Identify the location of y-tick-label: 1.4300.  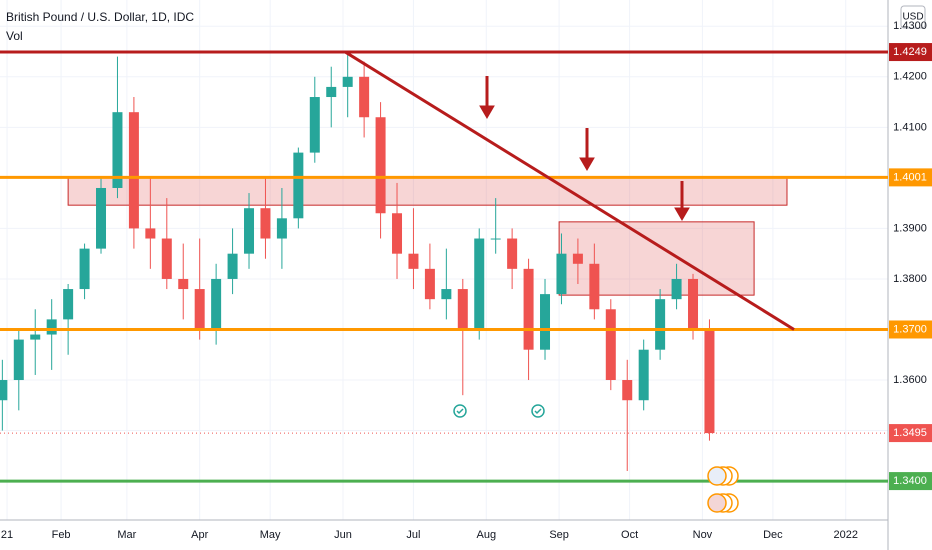
(910, 26).